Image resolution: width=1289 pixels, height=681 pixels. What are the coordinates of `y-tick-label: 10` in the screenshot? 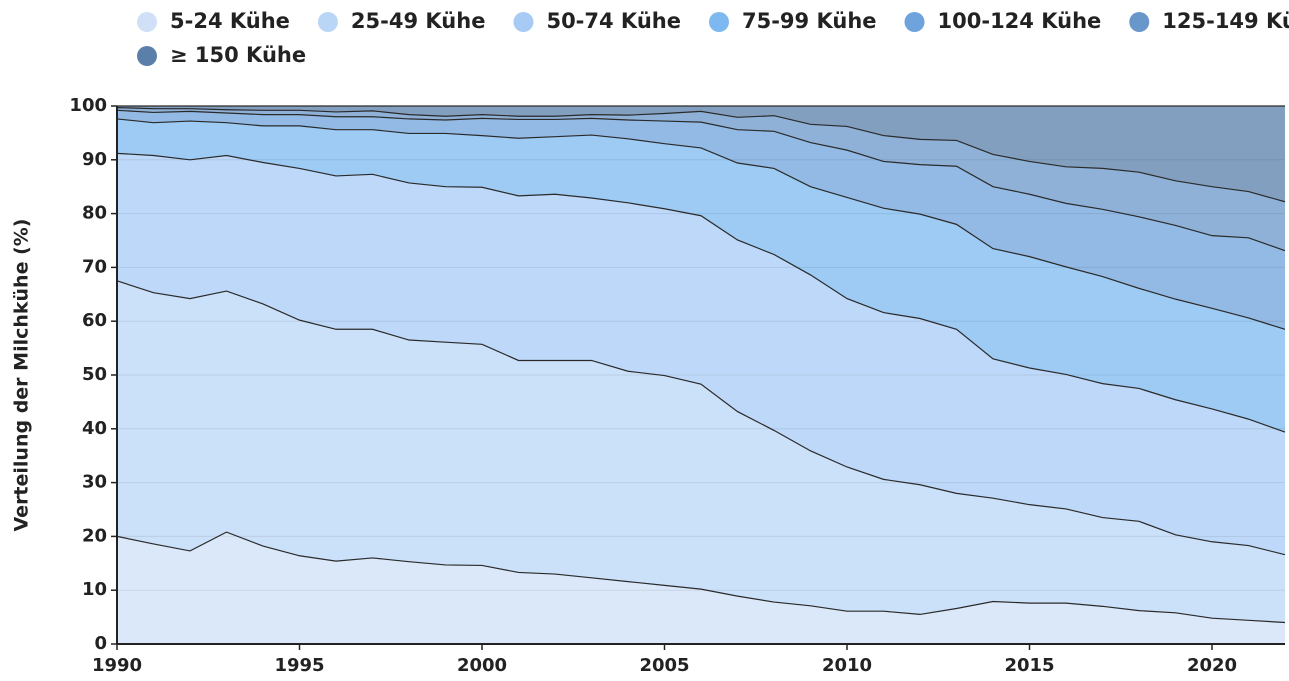 It's located at (94, 589).